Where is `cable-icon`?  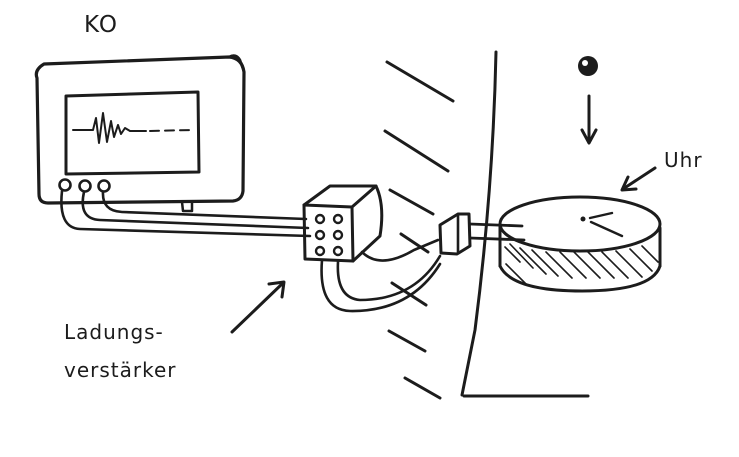 cable-icon is located at coordinates (186, 213).